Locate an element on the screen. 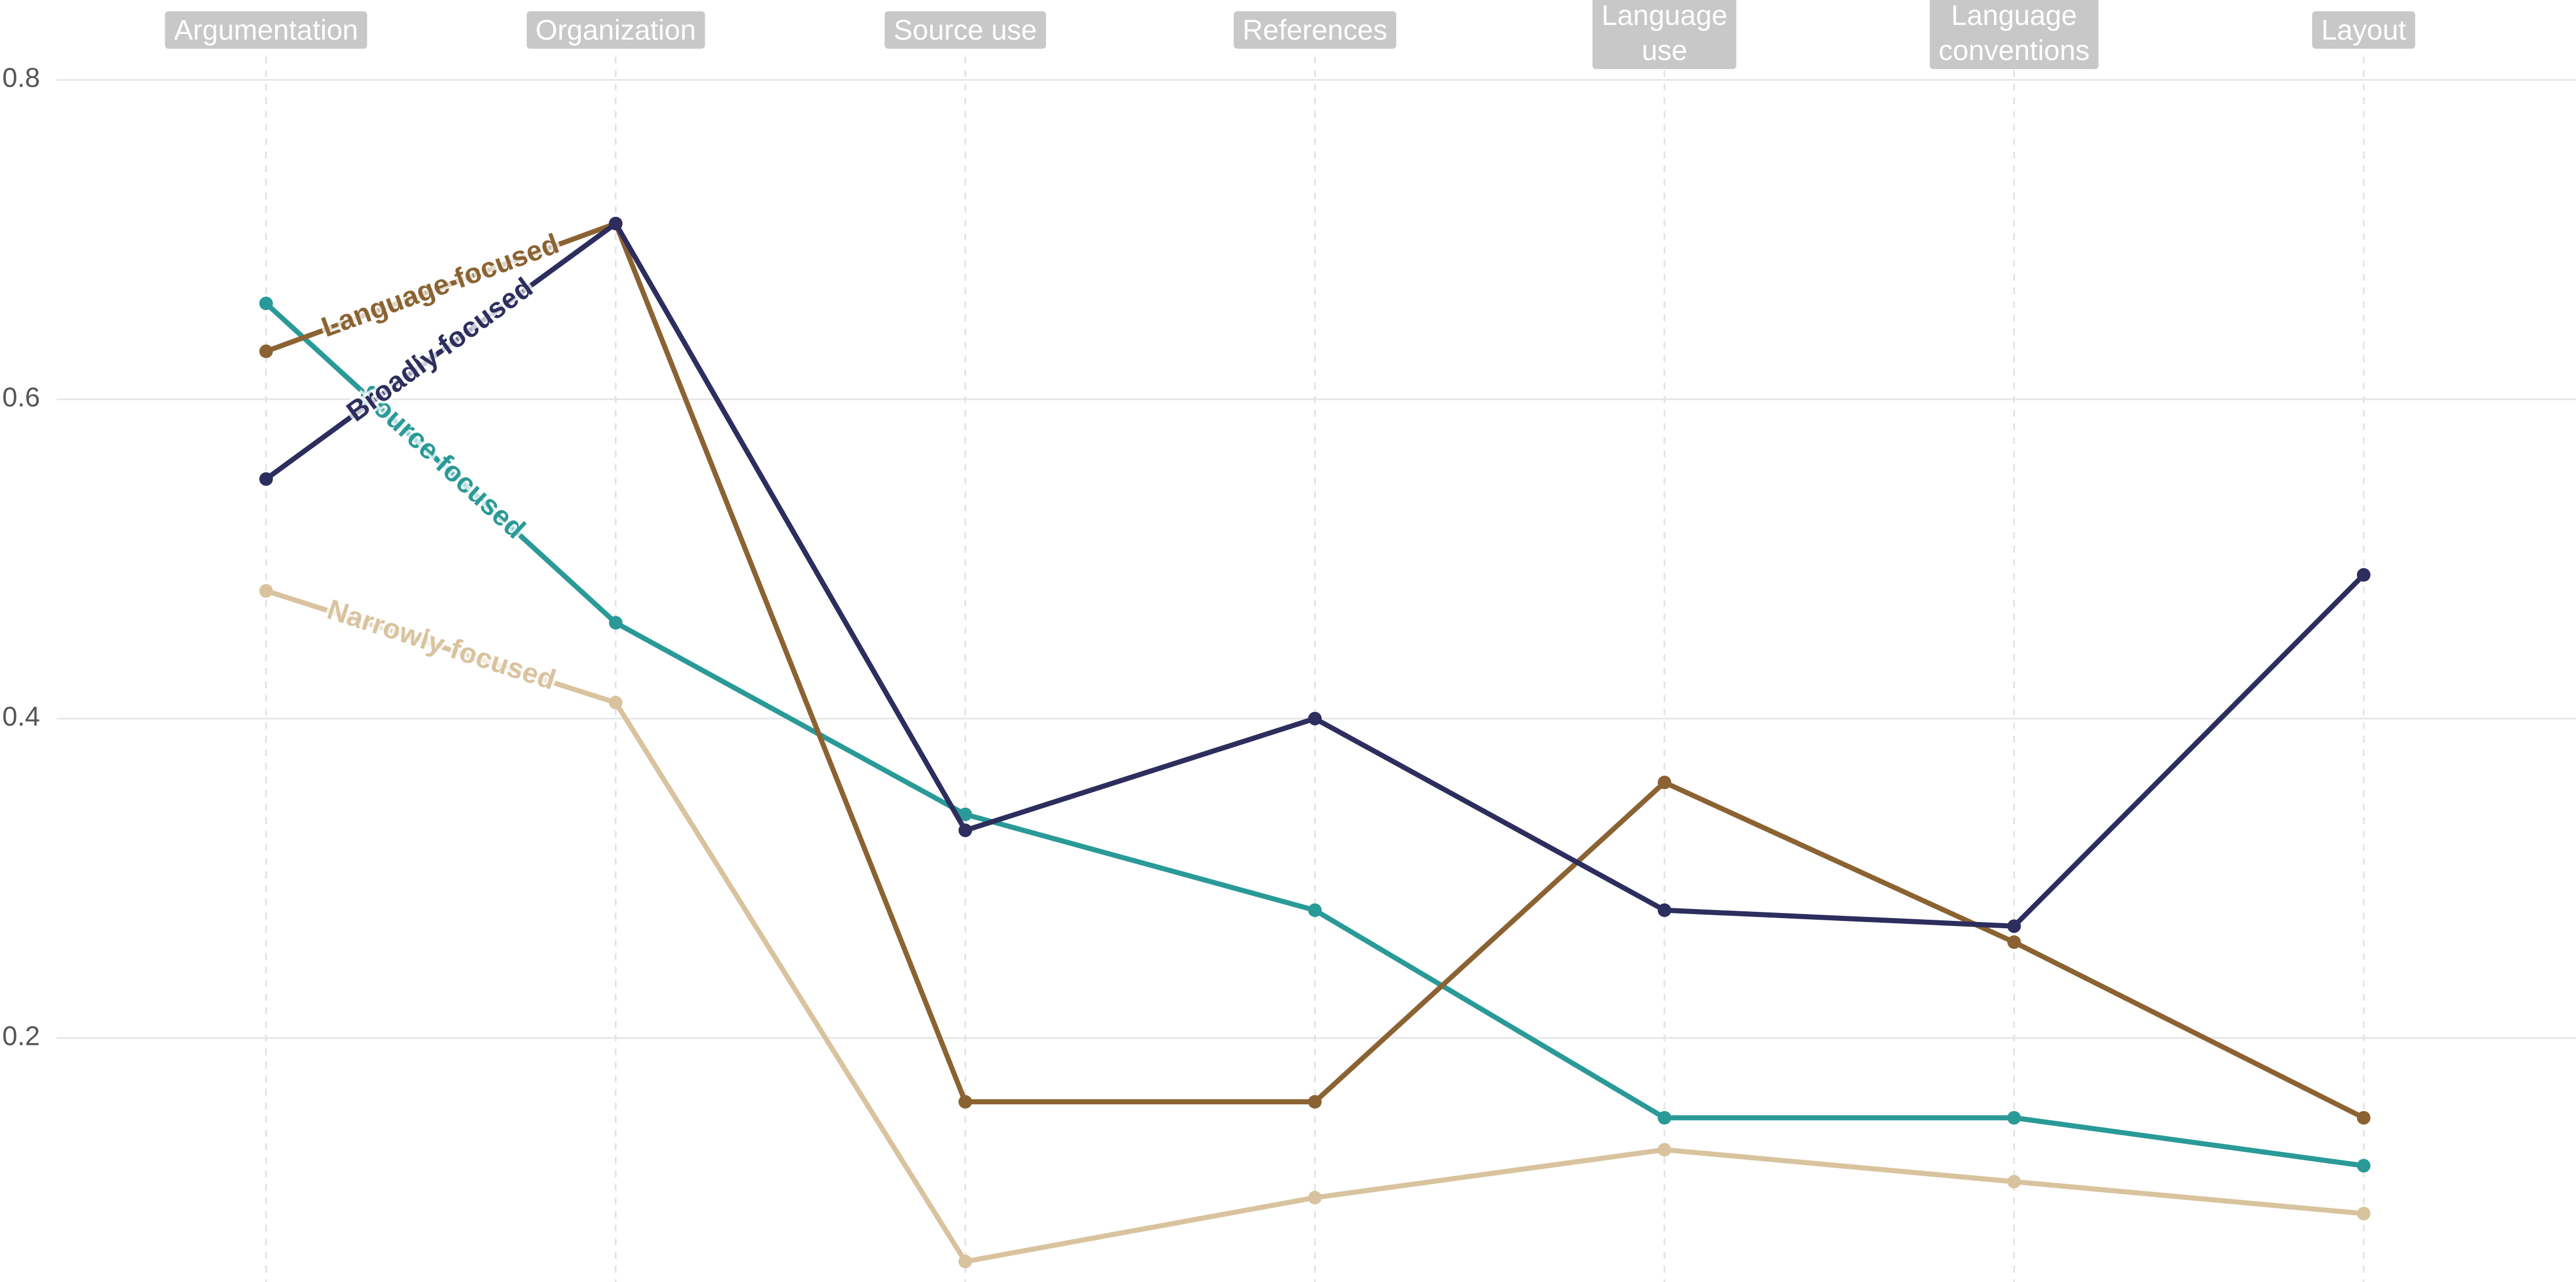 The height and width of the screenshot is (1282, 2576). category-label: Layout is located at coordinates (2364, 30).